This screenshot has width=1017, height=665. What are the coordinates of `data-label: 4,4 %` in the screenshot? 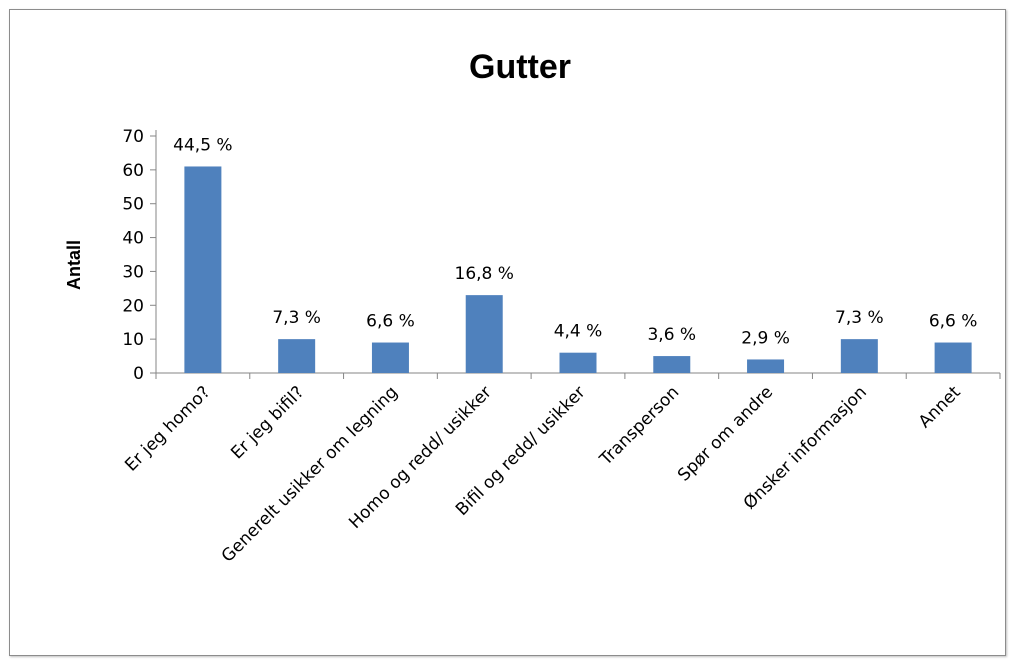 It's located at (578, 332).